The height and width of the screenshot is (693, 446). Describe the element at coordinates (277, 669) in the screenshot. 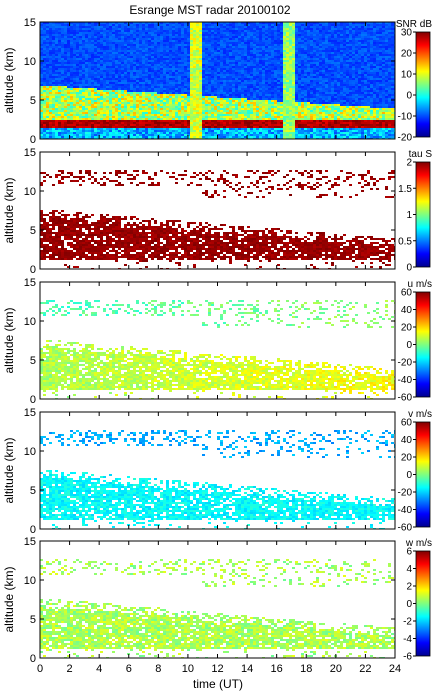

I see `x-tick-label: 16` at that location.